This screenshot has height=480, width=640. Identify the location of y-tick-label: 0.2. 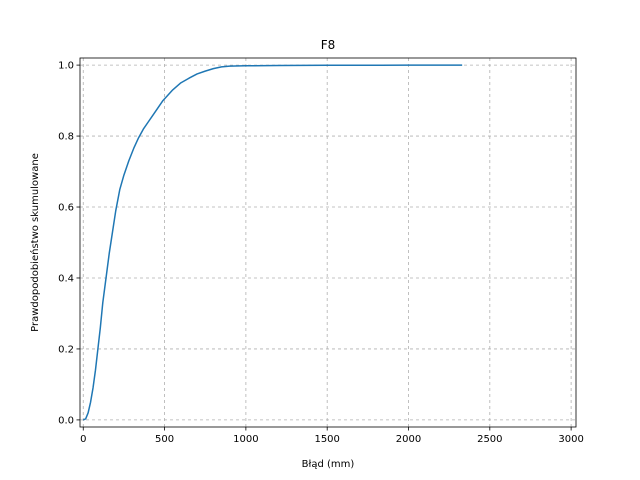
(66, 349).